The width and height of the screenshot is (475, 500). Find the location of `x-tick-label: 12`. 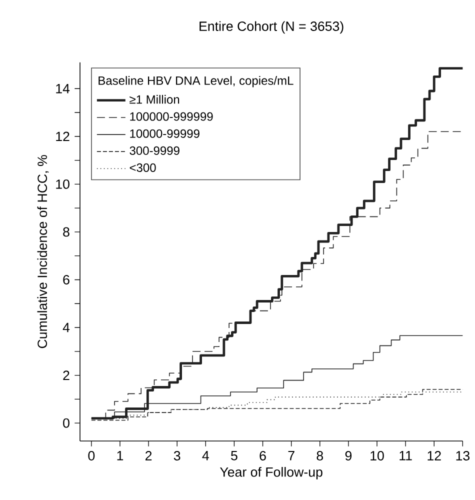

x-tick-label: 12 is located at coordinates (434, 455).